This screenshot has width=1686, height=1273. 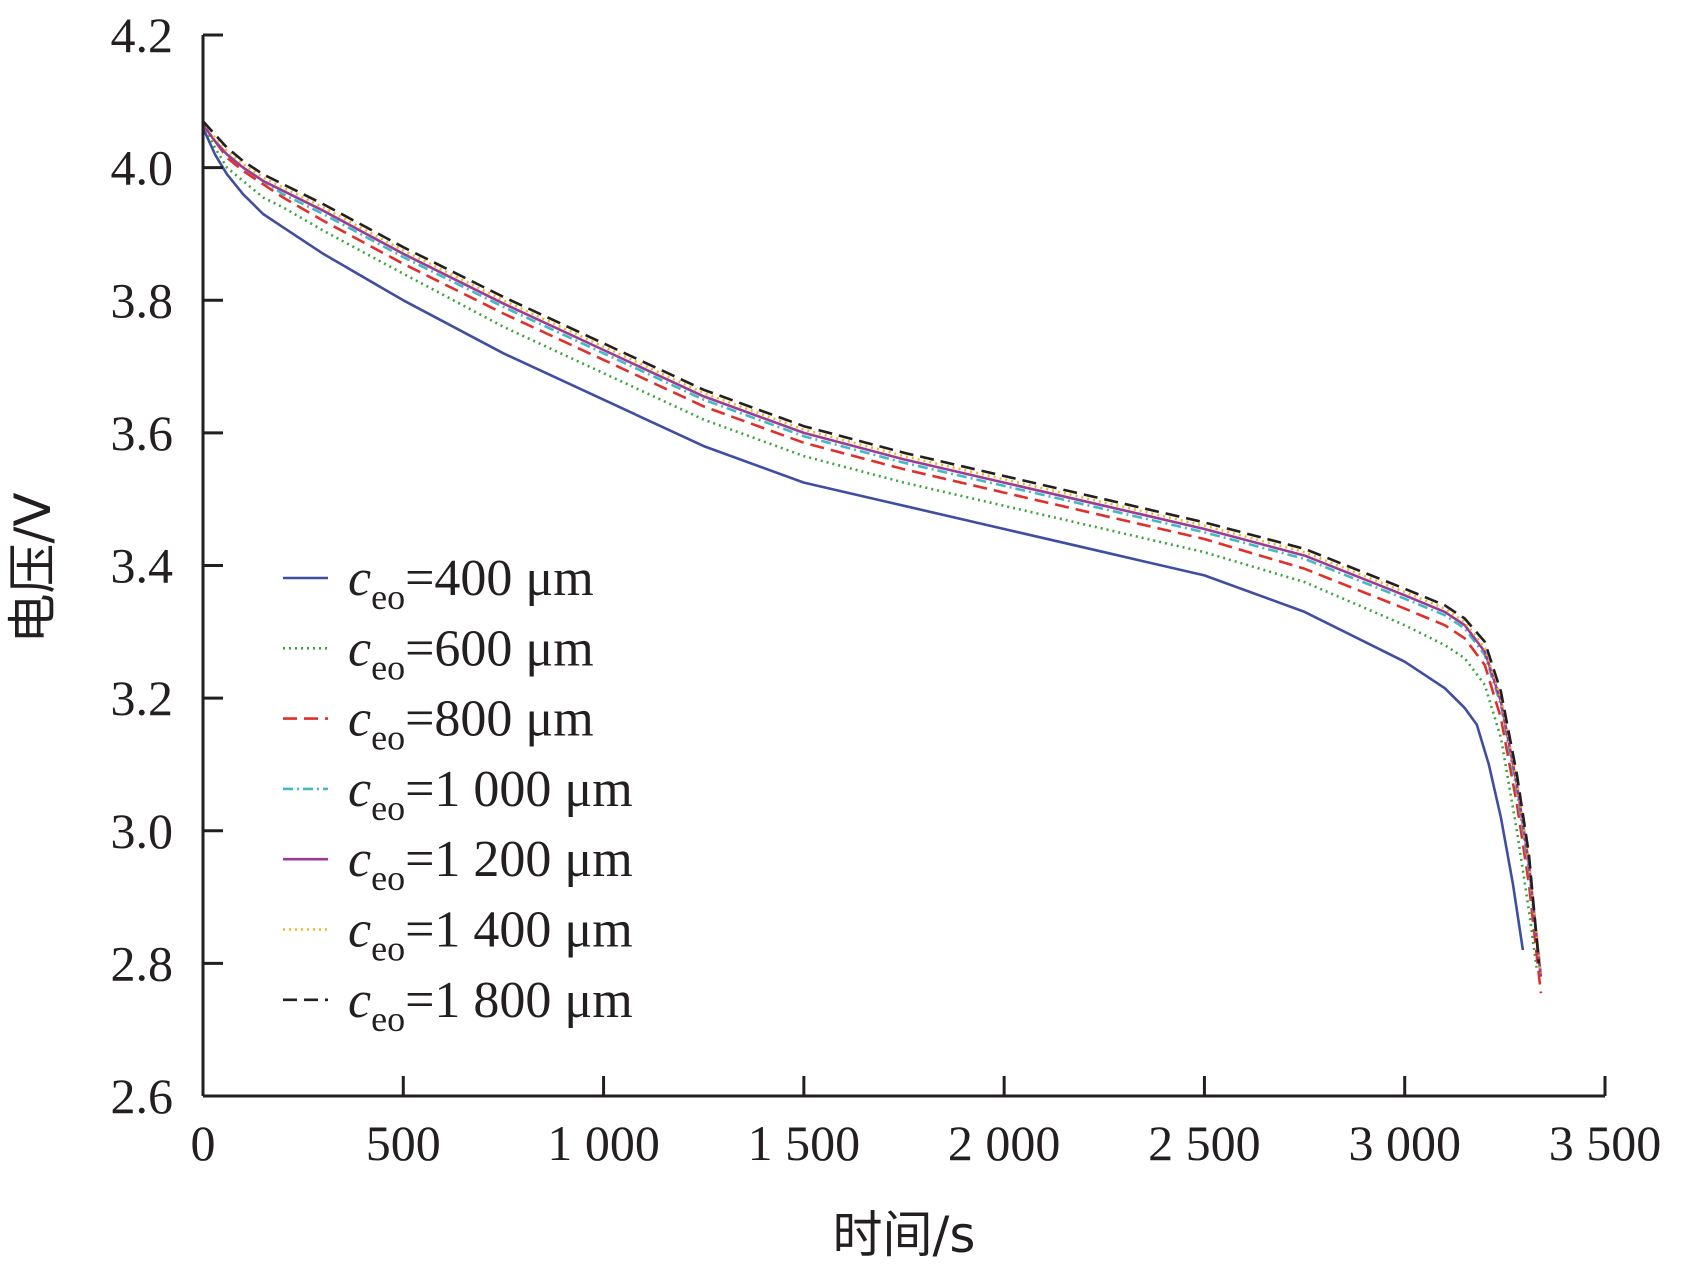 I want to click on legend-label: ceo=1 400 μm, so click(x=490, y=935).